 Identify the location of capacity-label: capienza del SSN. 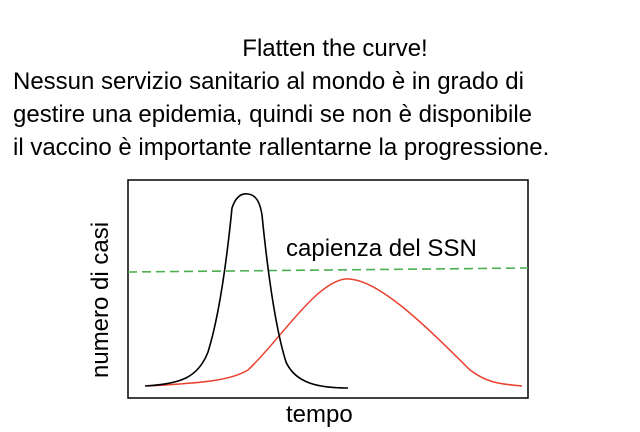
(381, 248).